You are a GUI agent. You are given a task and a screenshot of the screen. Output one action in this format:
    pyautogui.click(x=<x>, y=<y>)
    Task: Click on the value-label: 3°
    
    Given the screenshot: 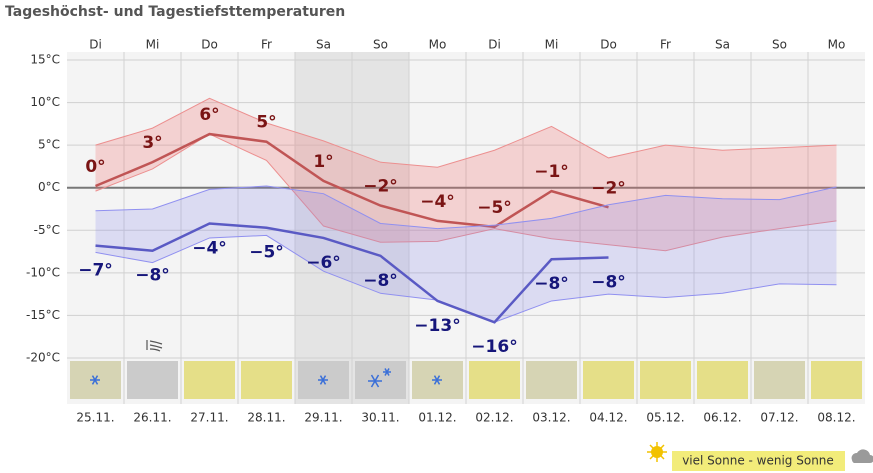 What is the action you would take?
    pyautogui.click(x=152, y=143)
    